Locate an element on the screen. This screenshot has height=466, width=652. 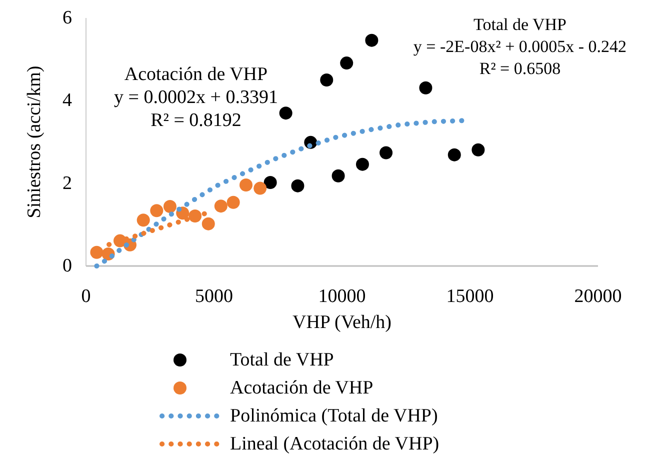
y-tick-label: 6 is located at coordinates (67, 18).